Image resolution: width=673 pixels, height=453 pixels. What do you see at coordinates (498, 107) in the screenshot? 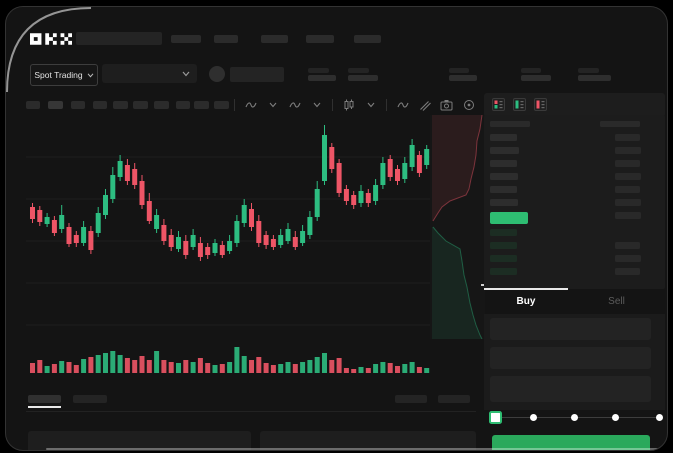
I see `book-both-icon` at bounding box center [498, 107].